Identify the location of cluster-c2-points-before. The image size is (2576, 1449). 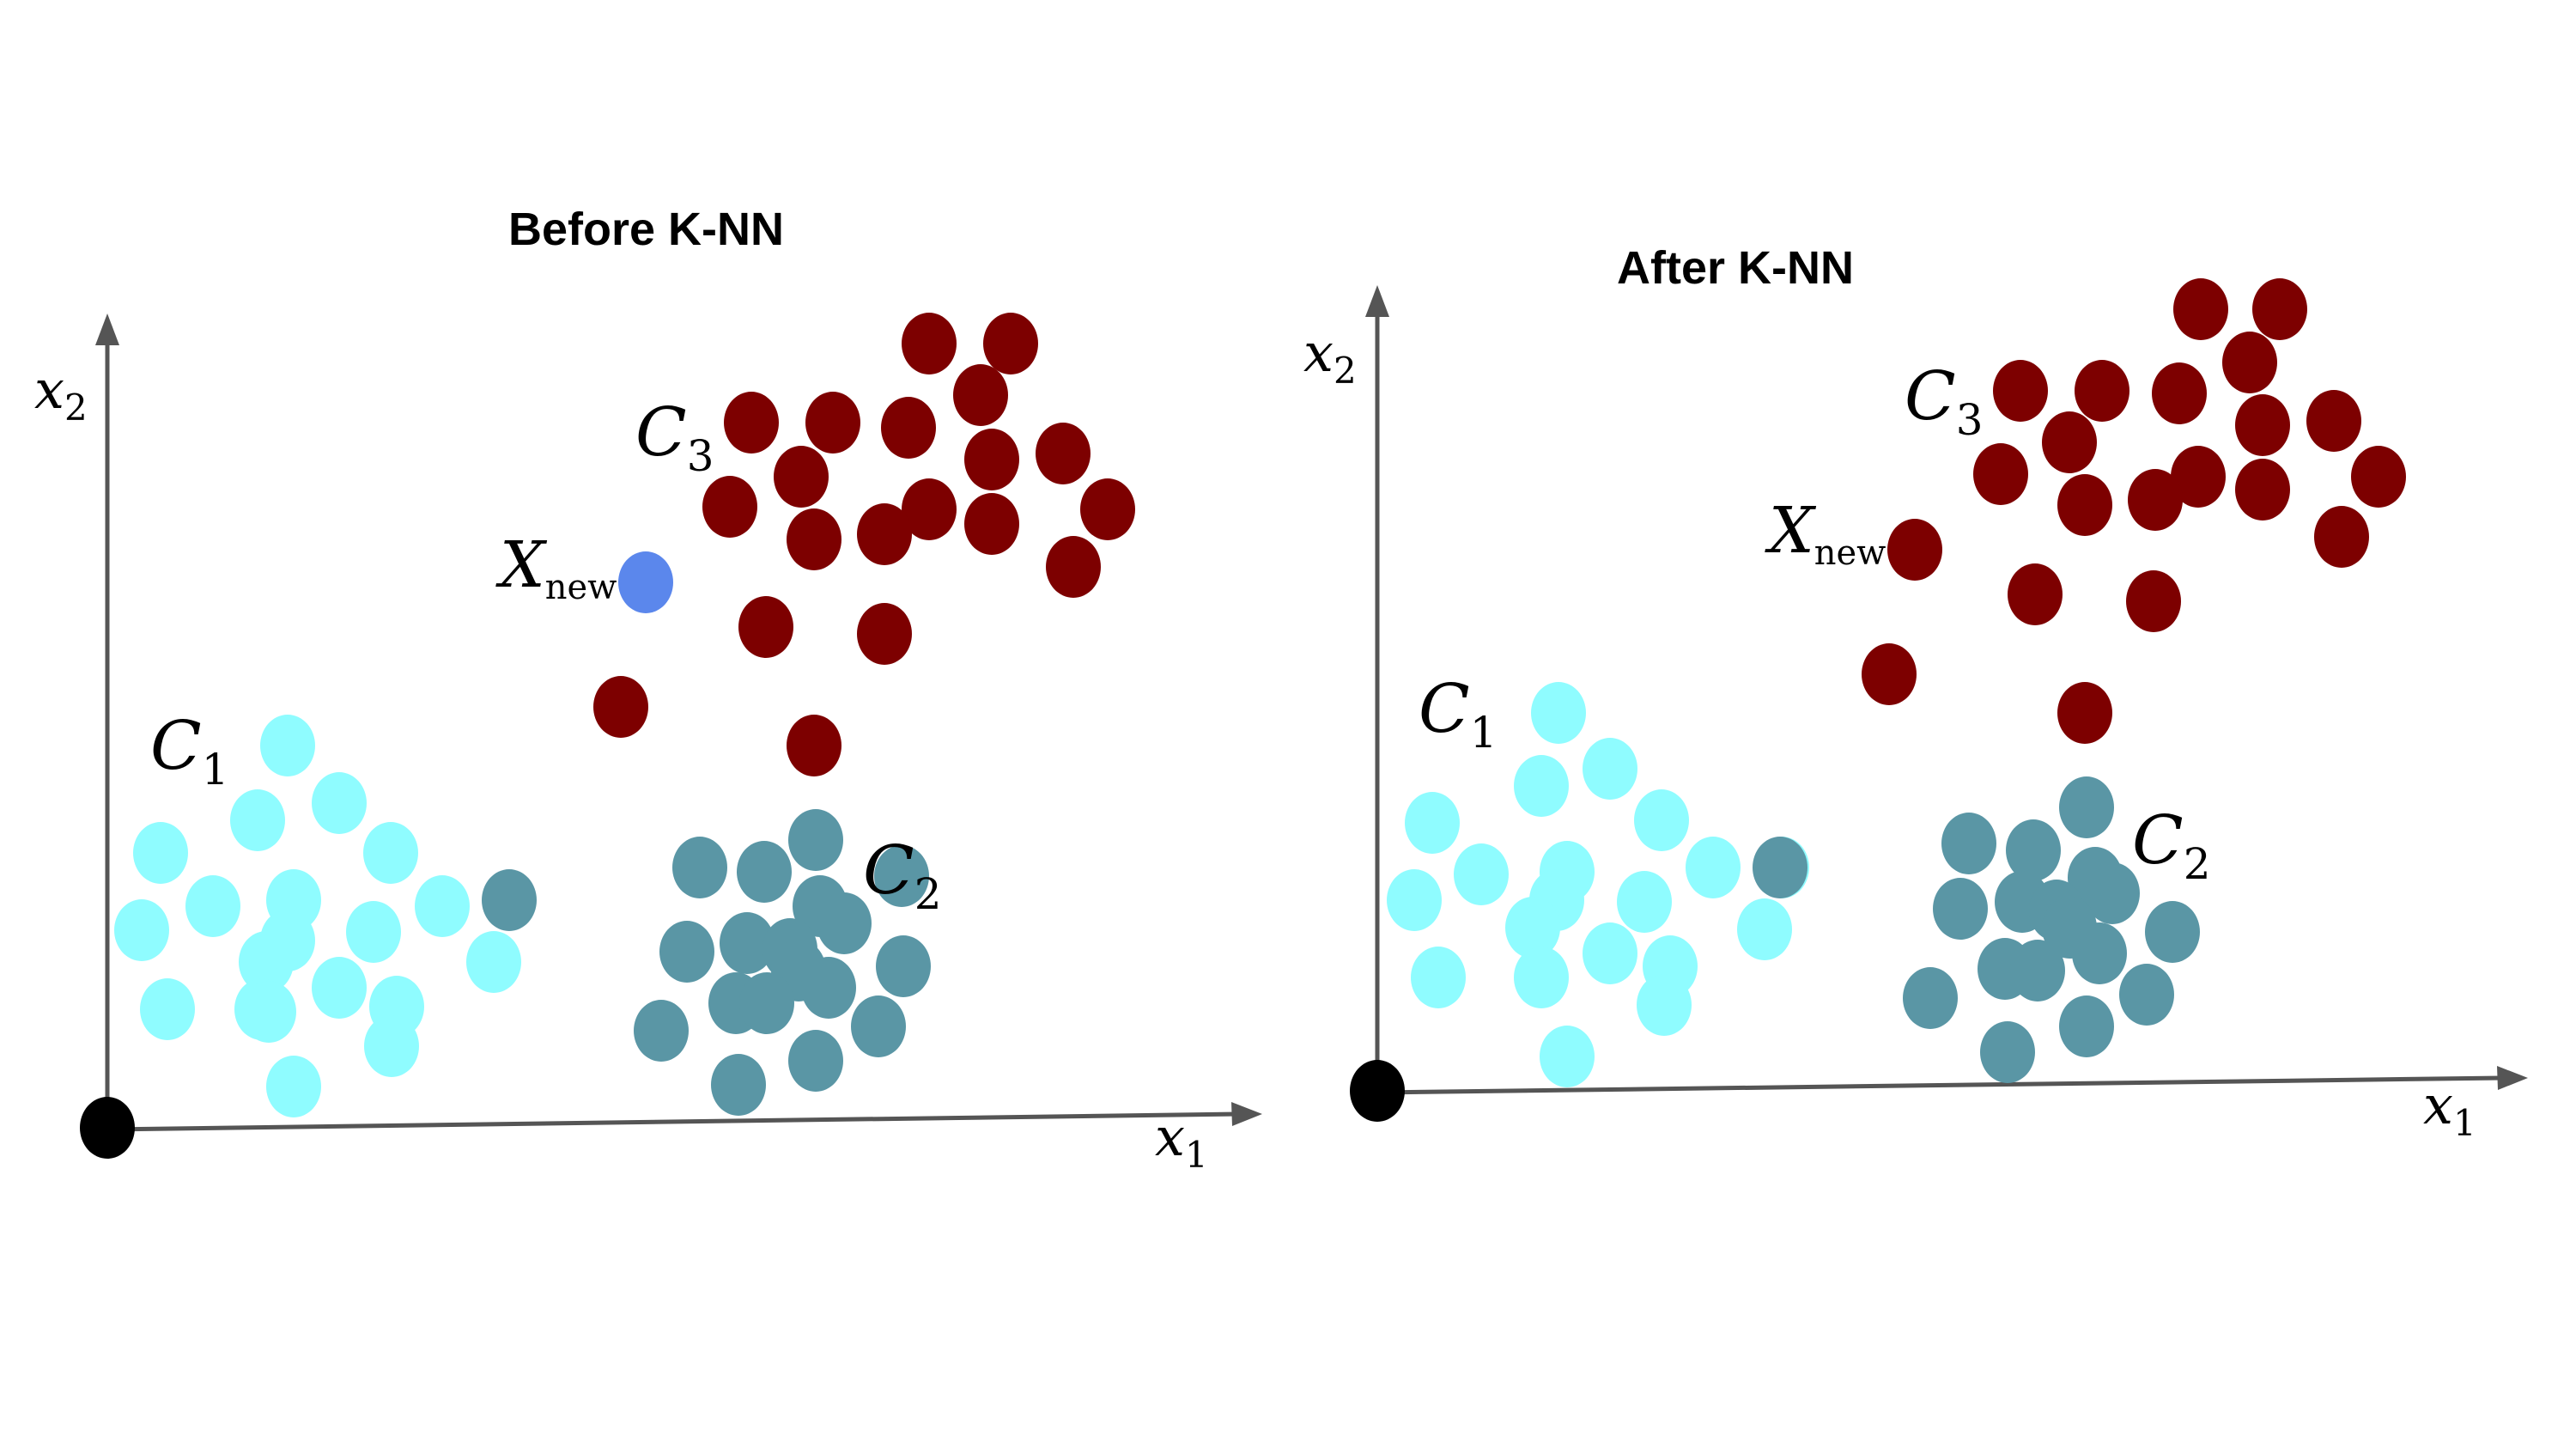
(706, 962).